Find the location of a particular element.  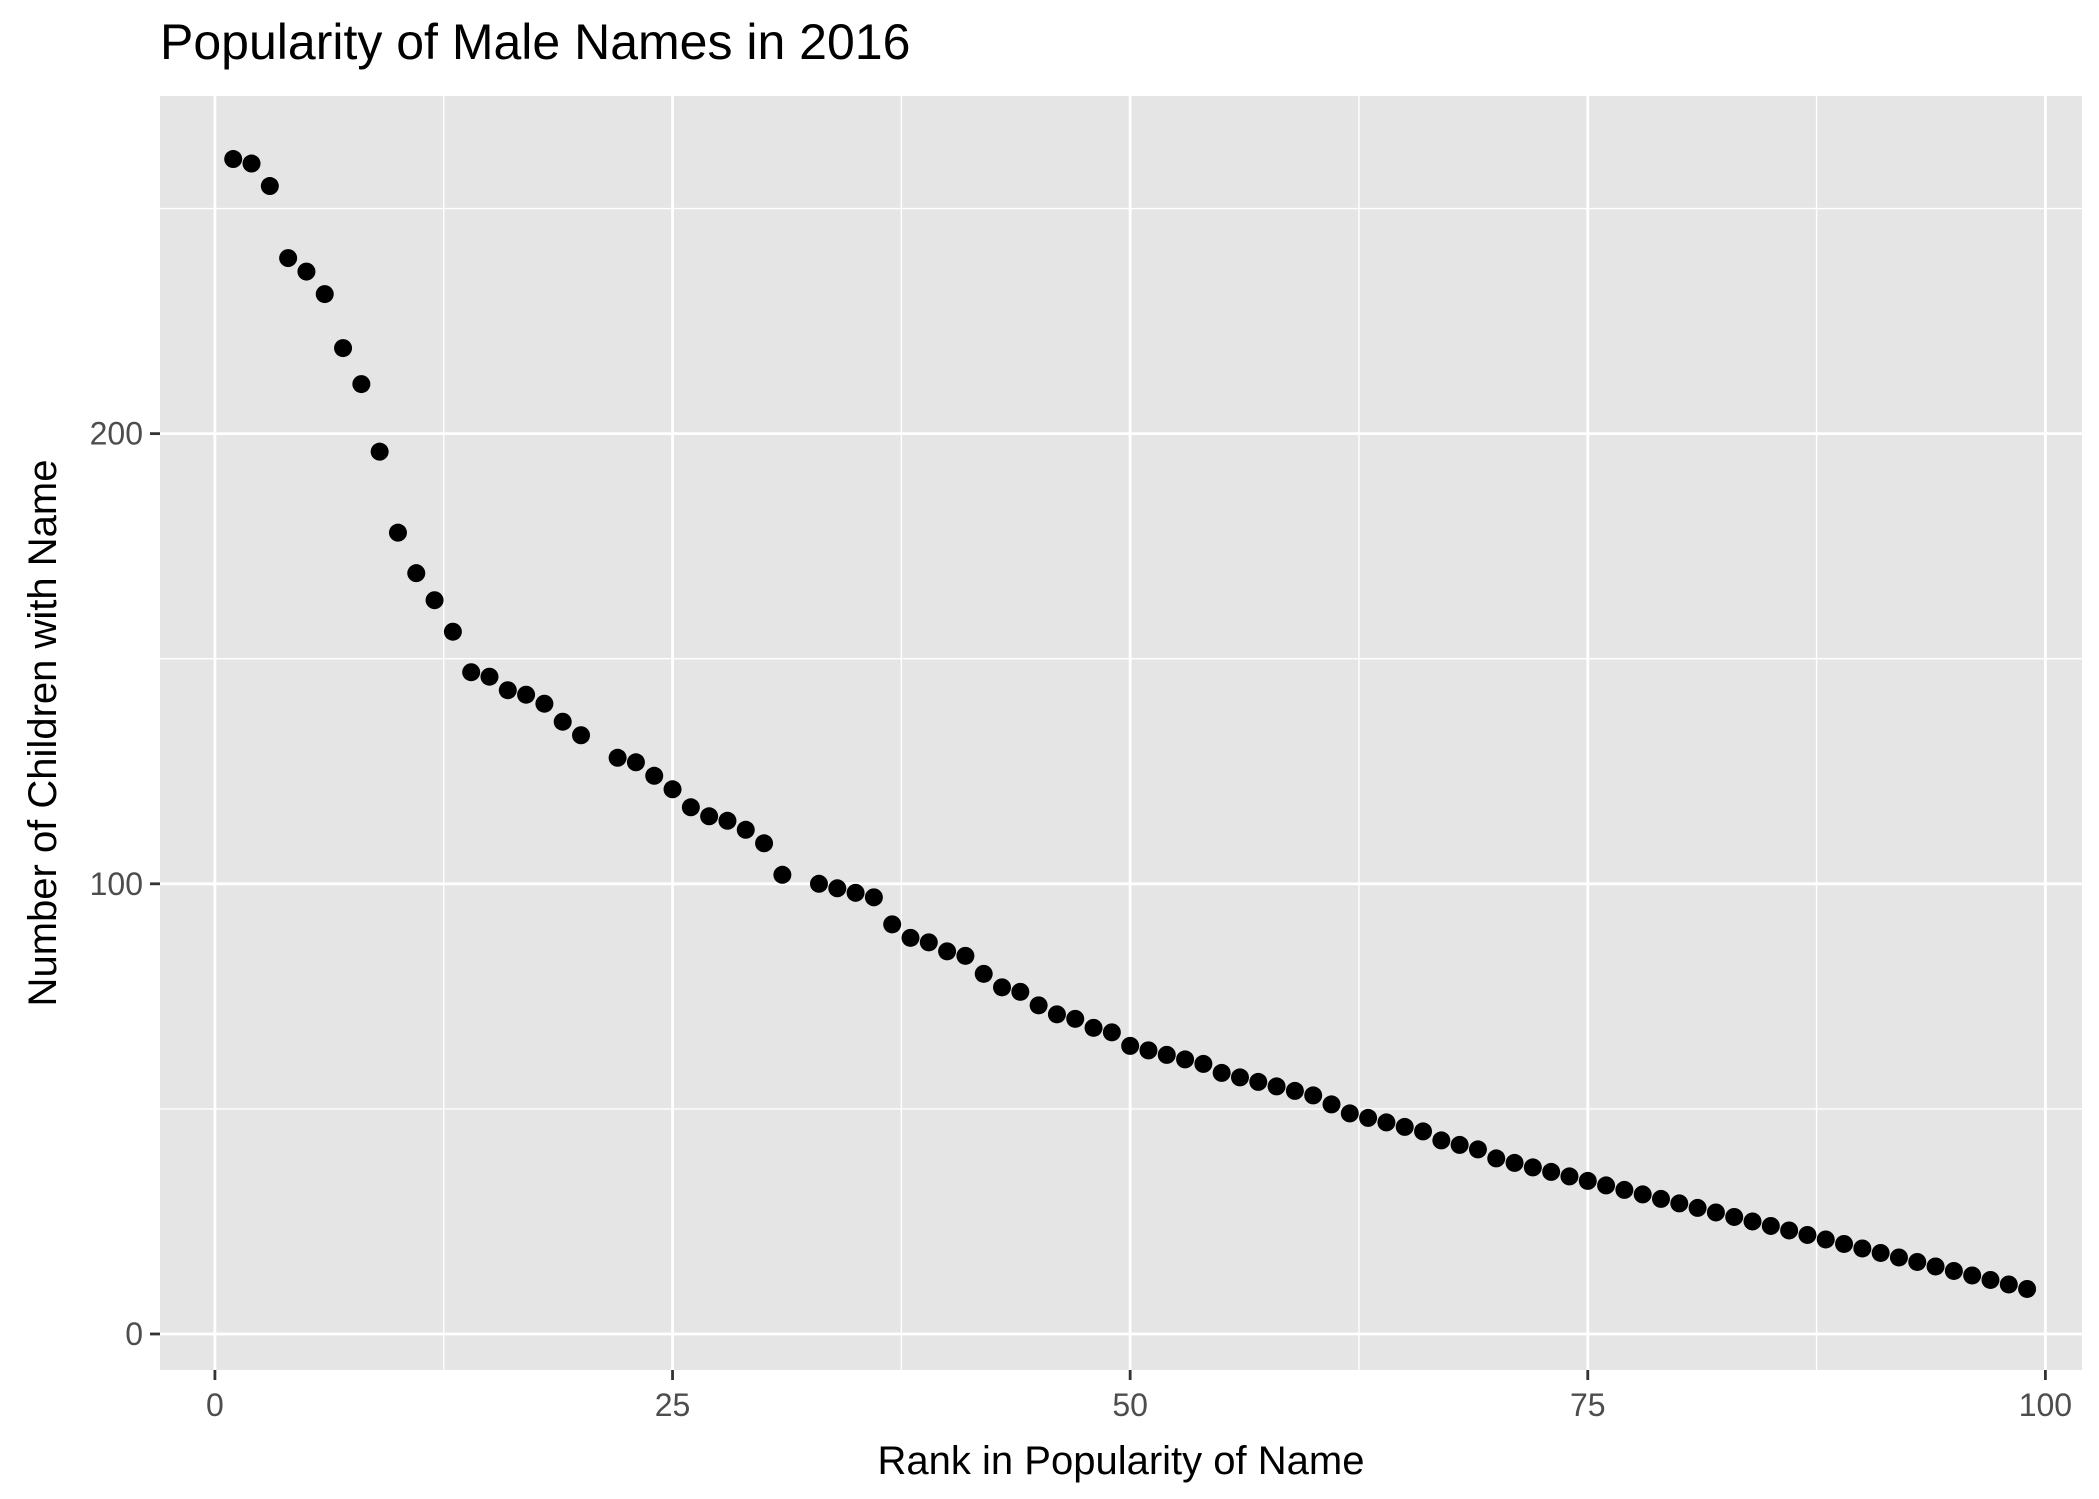

y-axis-tick-labels: 0 100 200 is located at coordinates (116, 884).